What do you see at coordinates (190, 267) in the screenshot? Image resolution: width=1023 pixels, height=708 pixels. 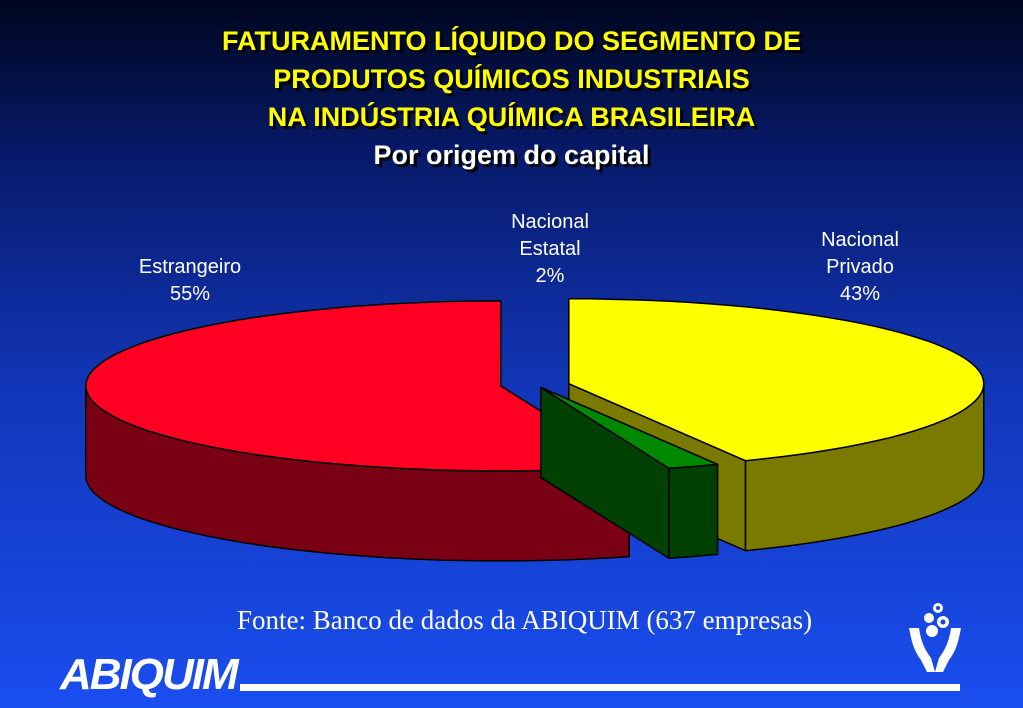 I see `slice-label-name: Estrangeiro` at bounding box center [190, 267].